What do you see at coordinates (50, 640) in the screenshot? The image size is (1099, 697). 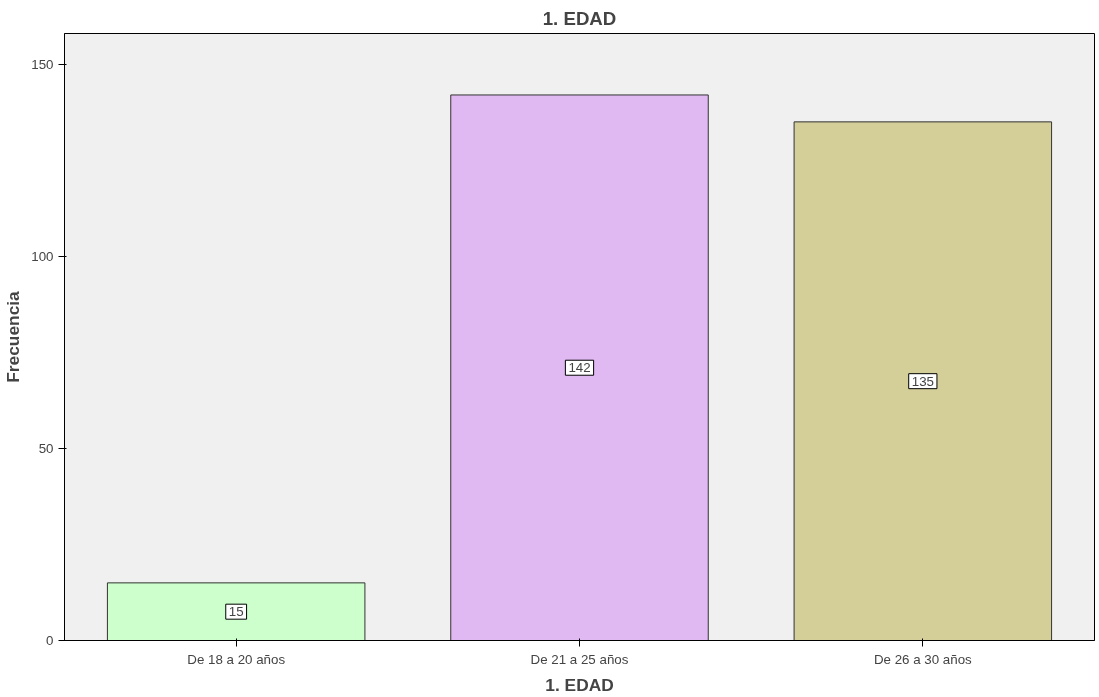 I see `y-tick-label: 0` at bounding box center [50, 640].